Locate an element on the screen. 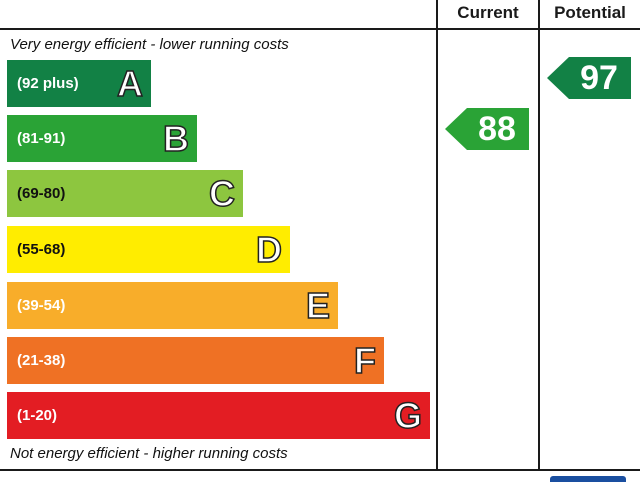 This screenshot has height=482, width=640. potential-rating-value: 97 is located at coordinates (599, 78).